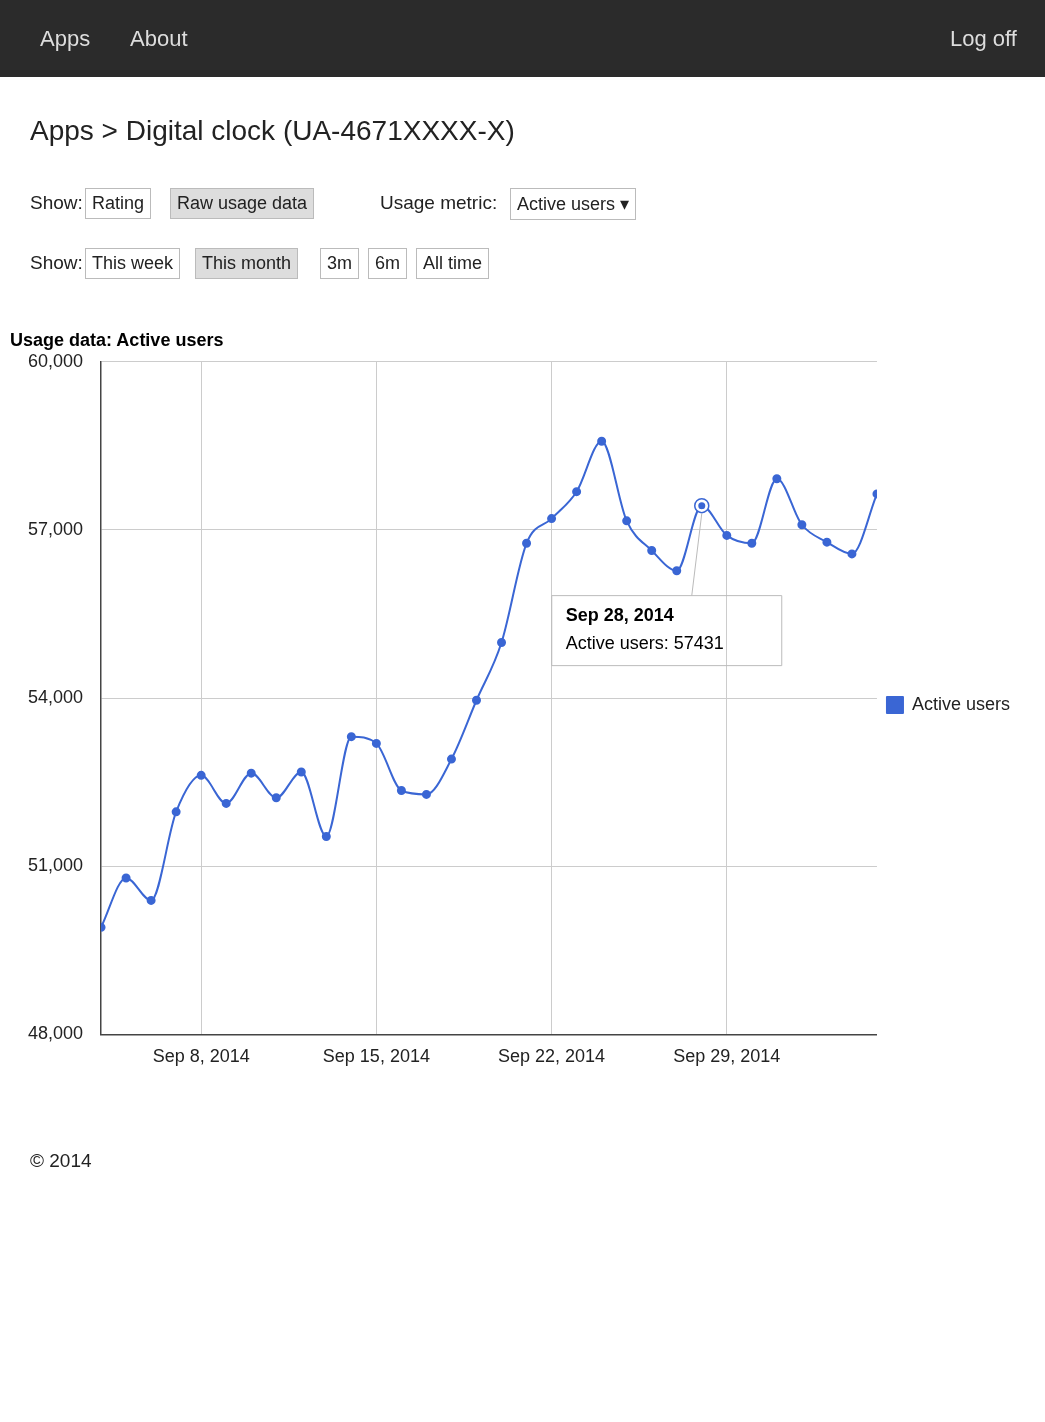 Image resolution: width=1045 pixels, height=1422 pixels. What do you see at coordinates (55, 360) in the screenshot?
I see `y-tick-label: 60,000` at bounding box center [55, 360].